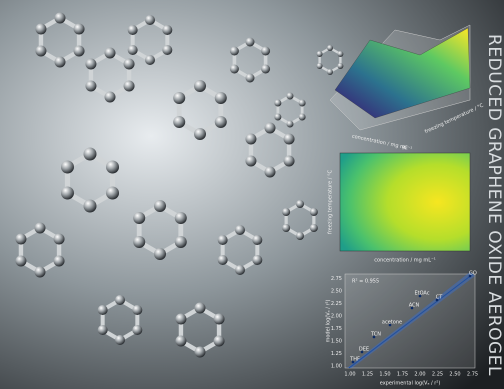 This screenshot has height=389, width=504. I want to click on y-tick-label: 1.75, so click(336, 329).